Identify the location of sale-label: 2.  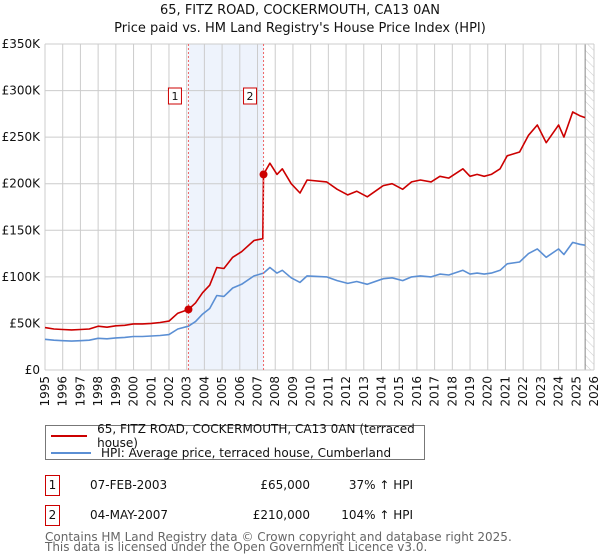
(250, 96).